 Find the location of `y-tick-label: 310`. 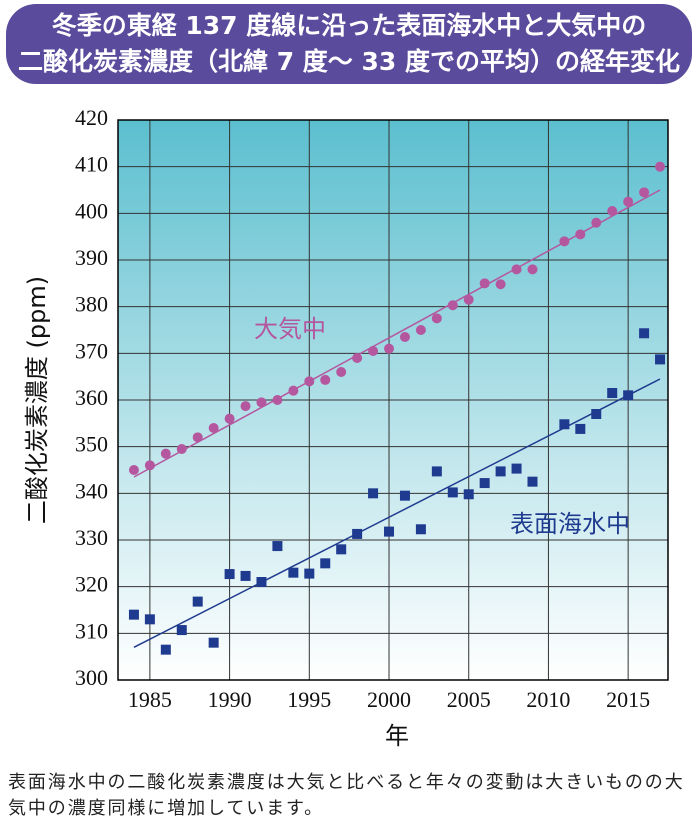

y-tick-label: 310 is located at coordinates (91, 630).